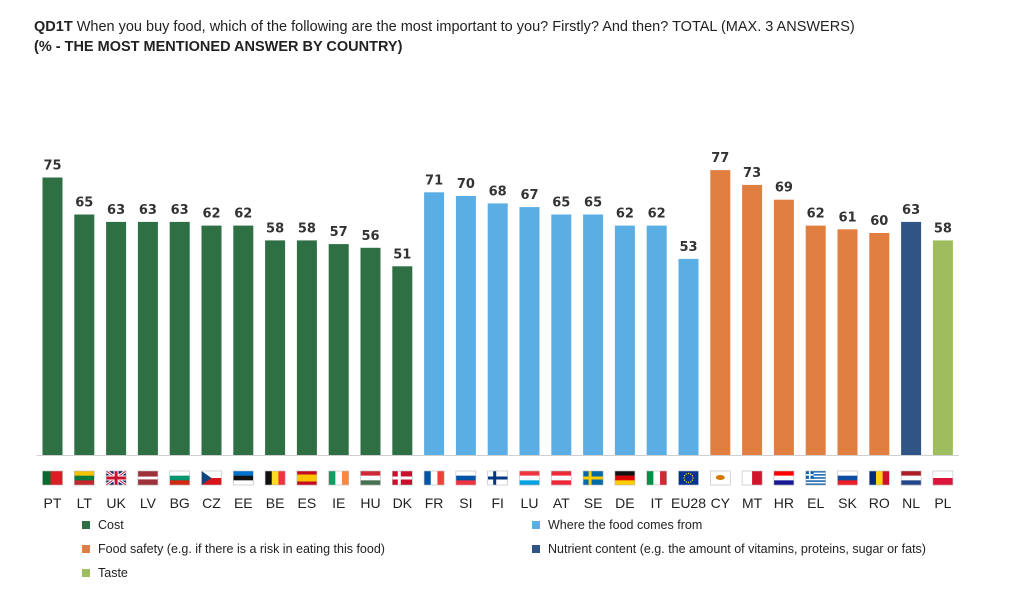 The image size is (1024, 594). I want to click on category-label-hr: HR, so click(784, 503).